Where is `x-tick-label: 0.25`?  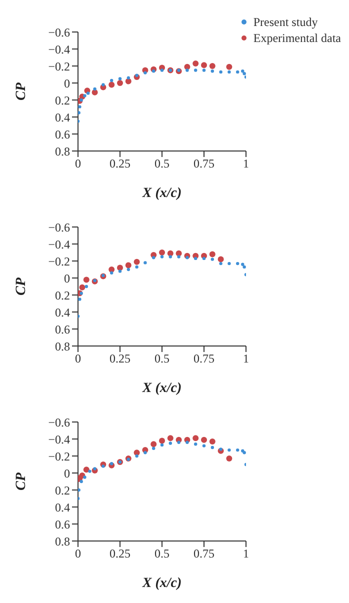
x-tick-label: 0.25 is located at coordinates (120, 359).